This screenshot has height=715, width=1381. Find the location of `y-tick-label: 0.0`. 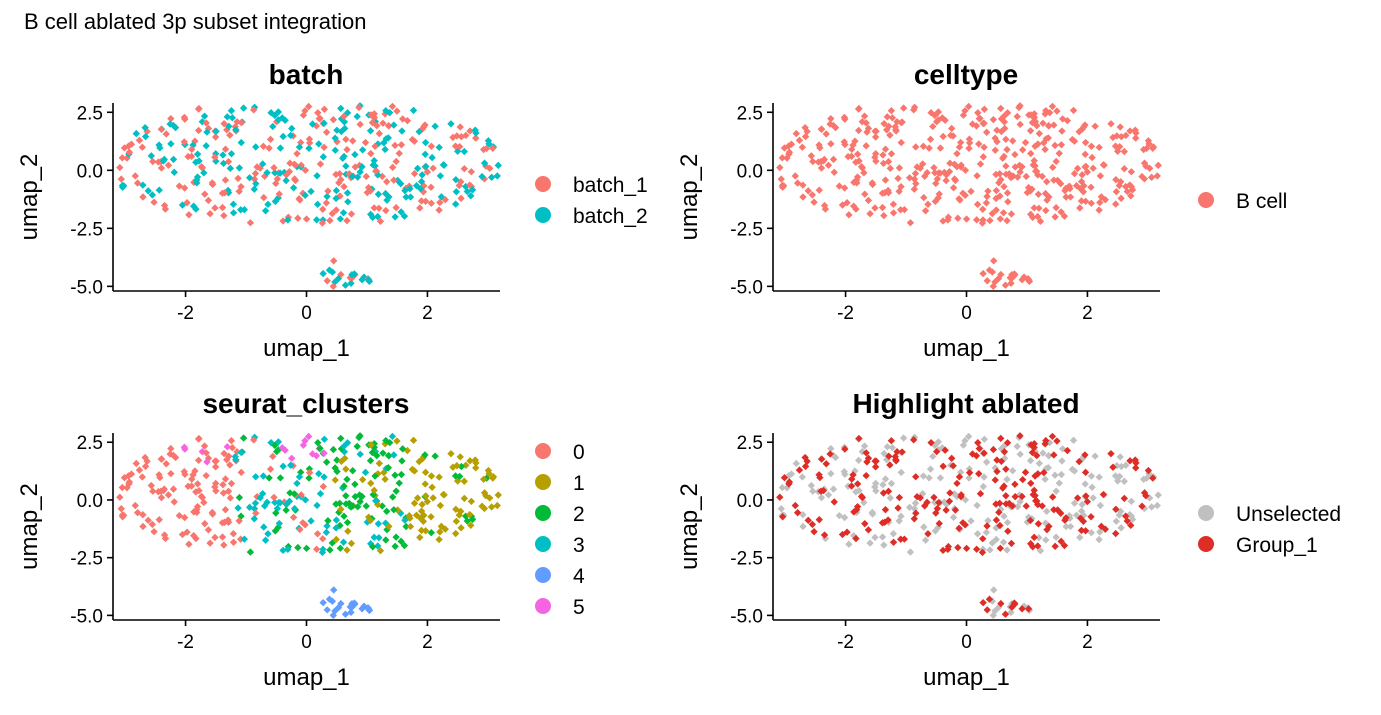

y-tick-label: 0.0 is located at coordinates (750, 171).